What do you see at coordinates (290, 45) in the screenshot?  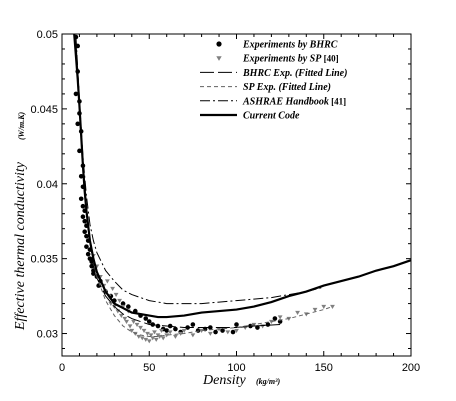 I see `legend-label-text: Experiments by BHRC` at bounding box center [290, 45].